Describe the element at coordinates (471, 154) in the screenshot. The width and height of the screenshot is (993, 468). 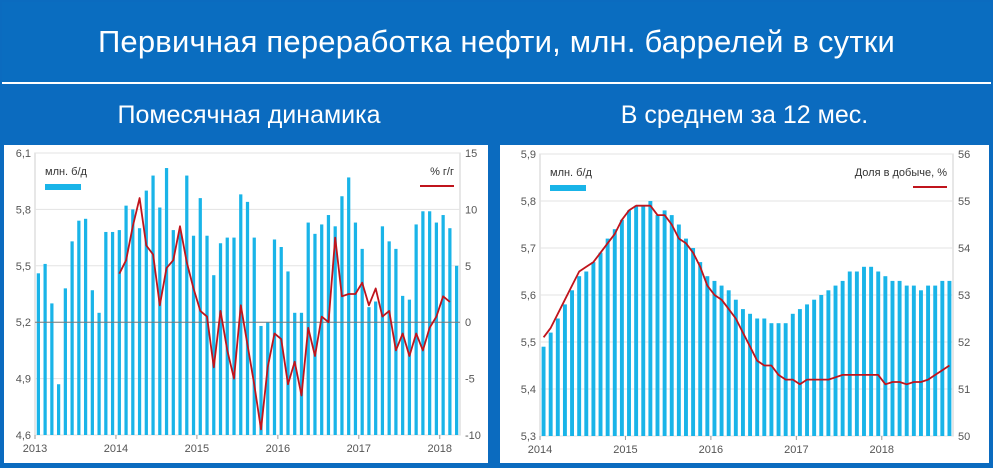
I see `y-right-tick-label: 15` at that location.